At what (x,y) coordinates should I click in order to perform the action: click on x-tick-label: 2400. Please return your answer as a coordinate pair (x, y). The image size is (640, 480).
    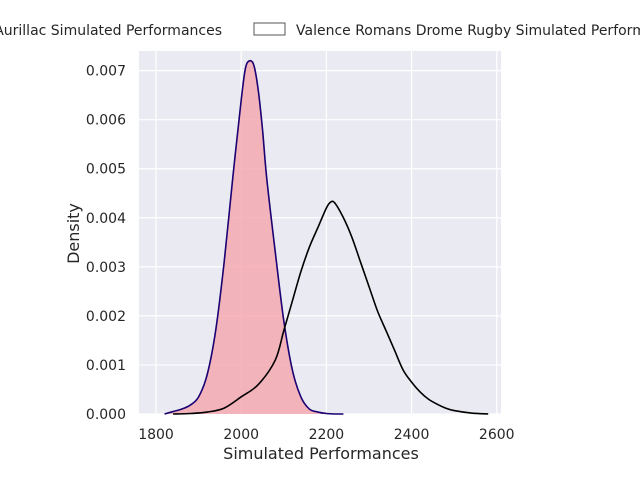
    Looking at the image, I should click on (412, 435).